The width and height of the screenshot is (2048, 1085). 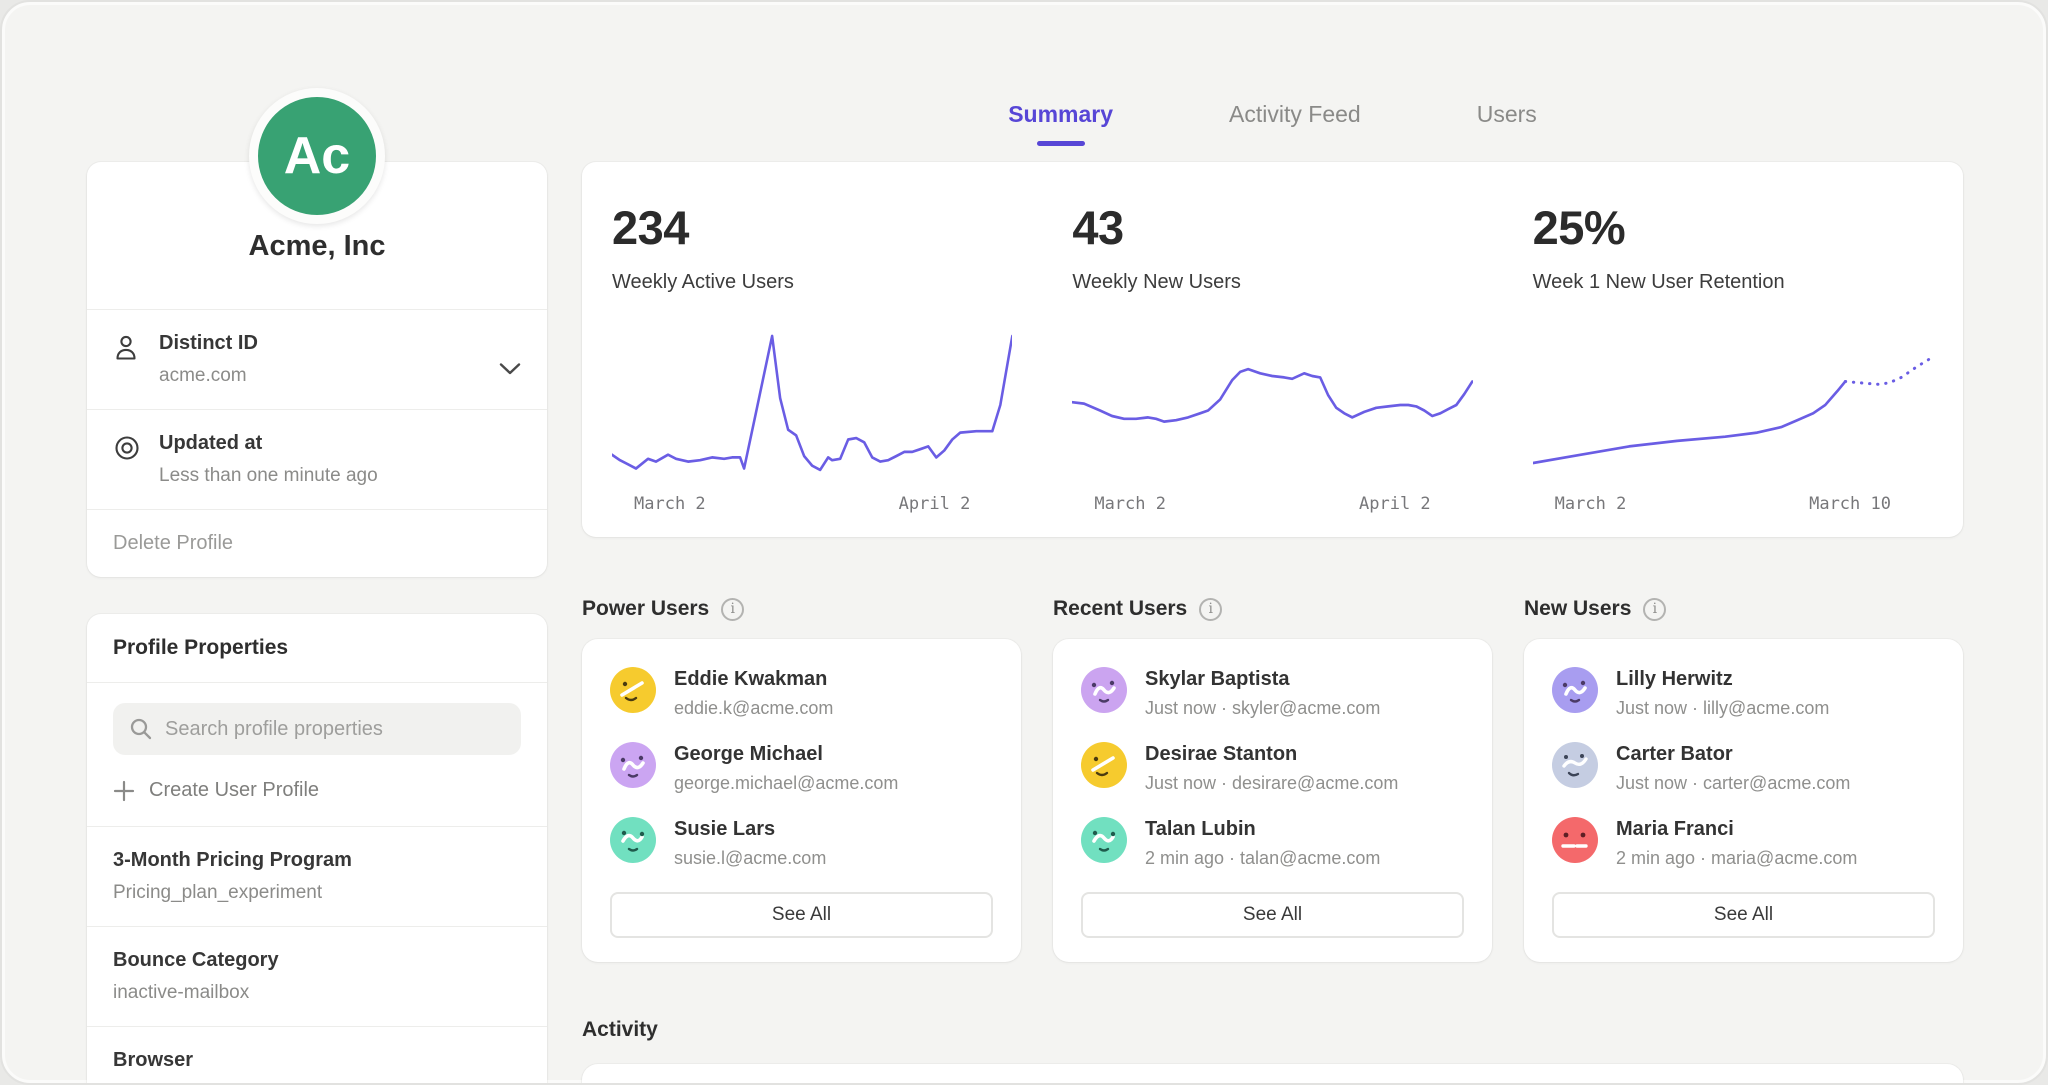 What do you see at coordinates (141, 729) in the screenshot?
I see `search-icon` at bounding box center [141, 729].